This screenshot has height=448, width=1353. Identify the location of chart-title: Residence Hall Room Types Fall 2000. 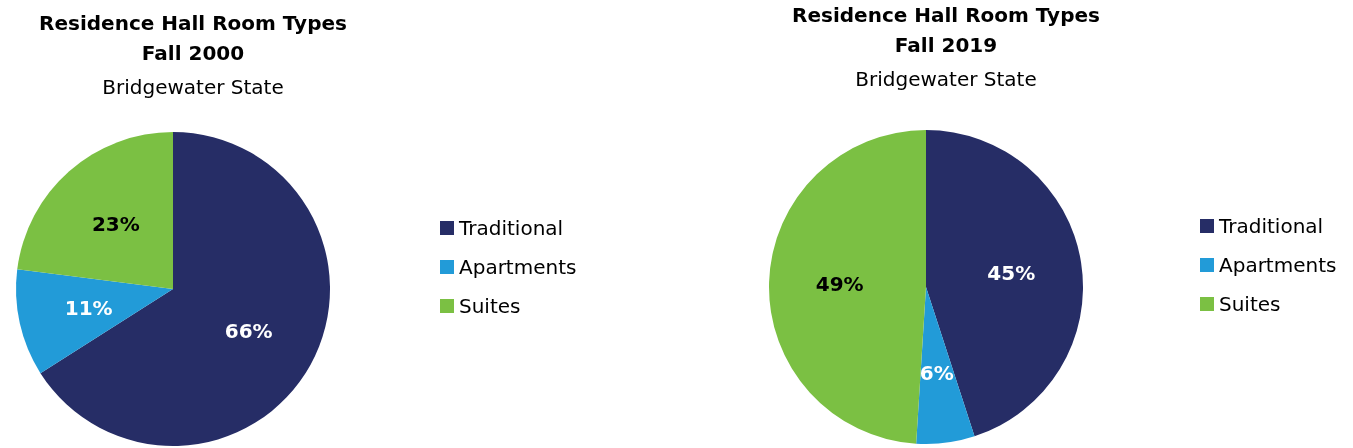
(193, 38).